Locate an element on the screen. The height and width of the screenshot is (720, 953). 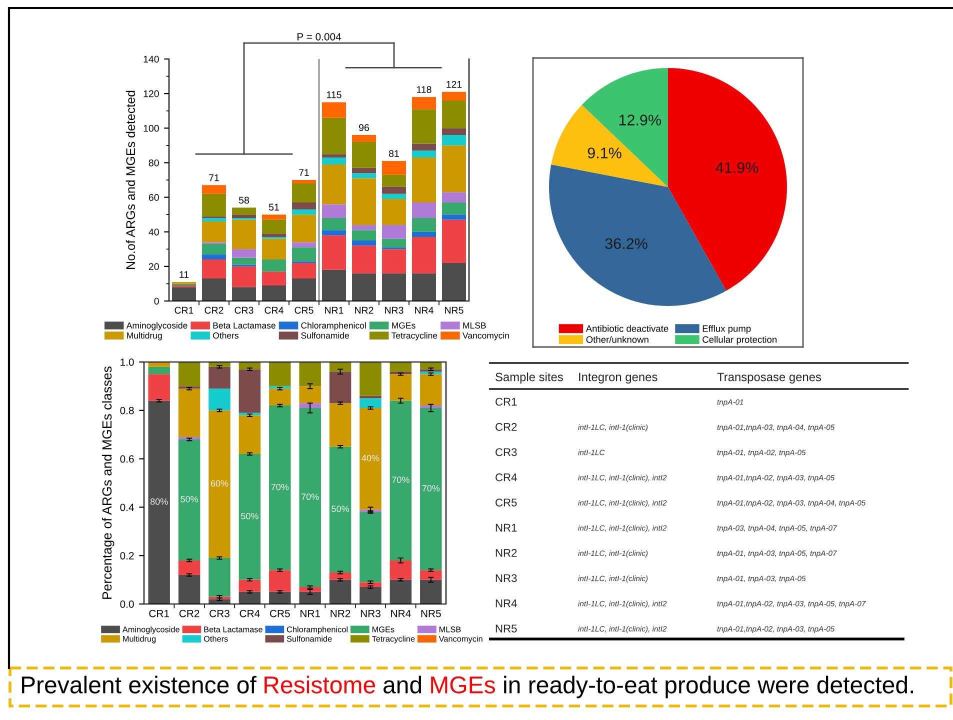
category-label: NR5 is located at coordinates (506, 628).